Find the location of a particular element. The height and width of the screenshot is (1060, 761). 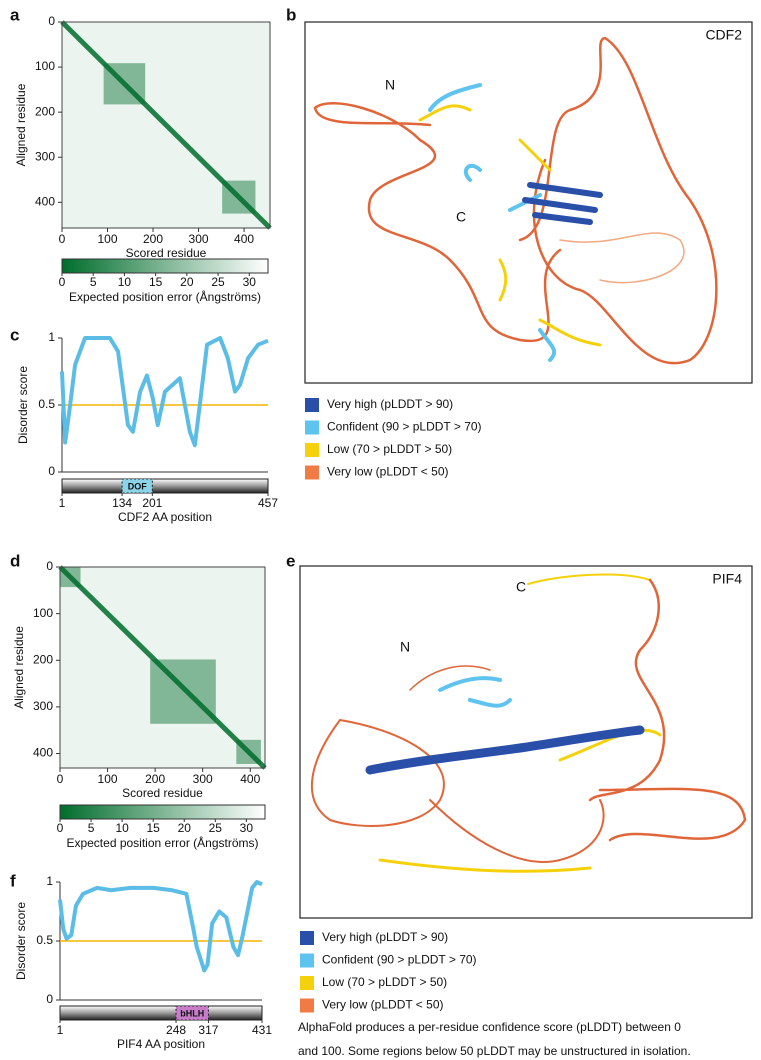

x-tick-label: 1 is located at coordinates (62, 503).